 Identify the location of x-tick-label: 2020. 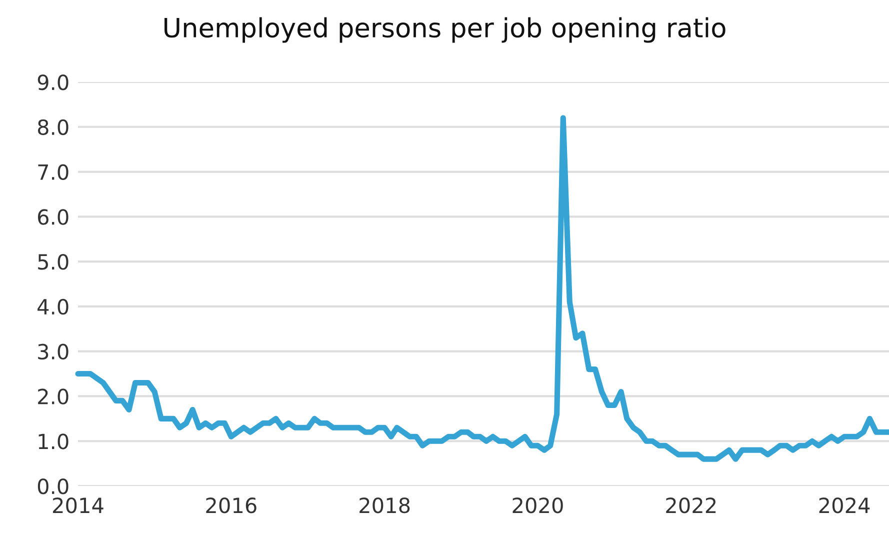
(537, 505).